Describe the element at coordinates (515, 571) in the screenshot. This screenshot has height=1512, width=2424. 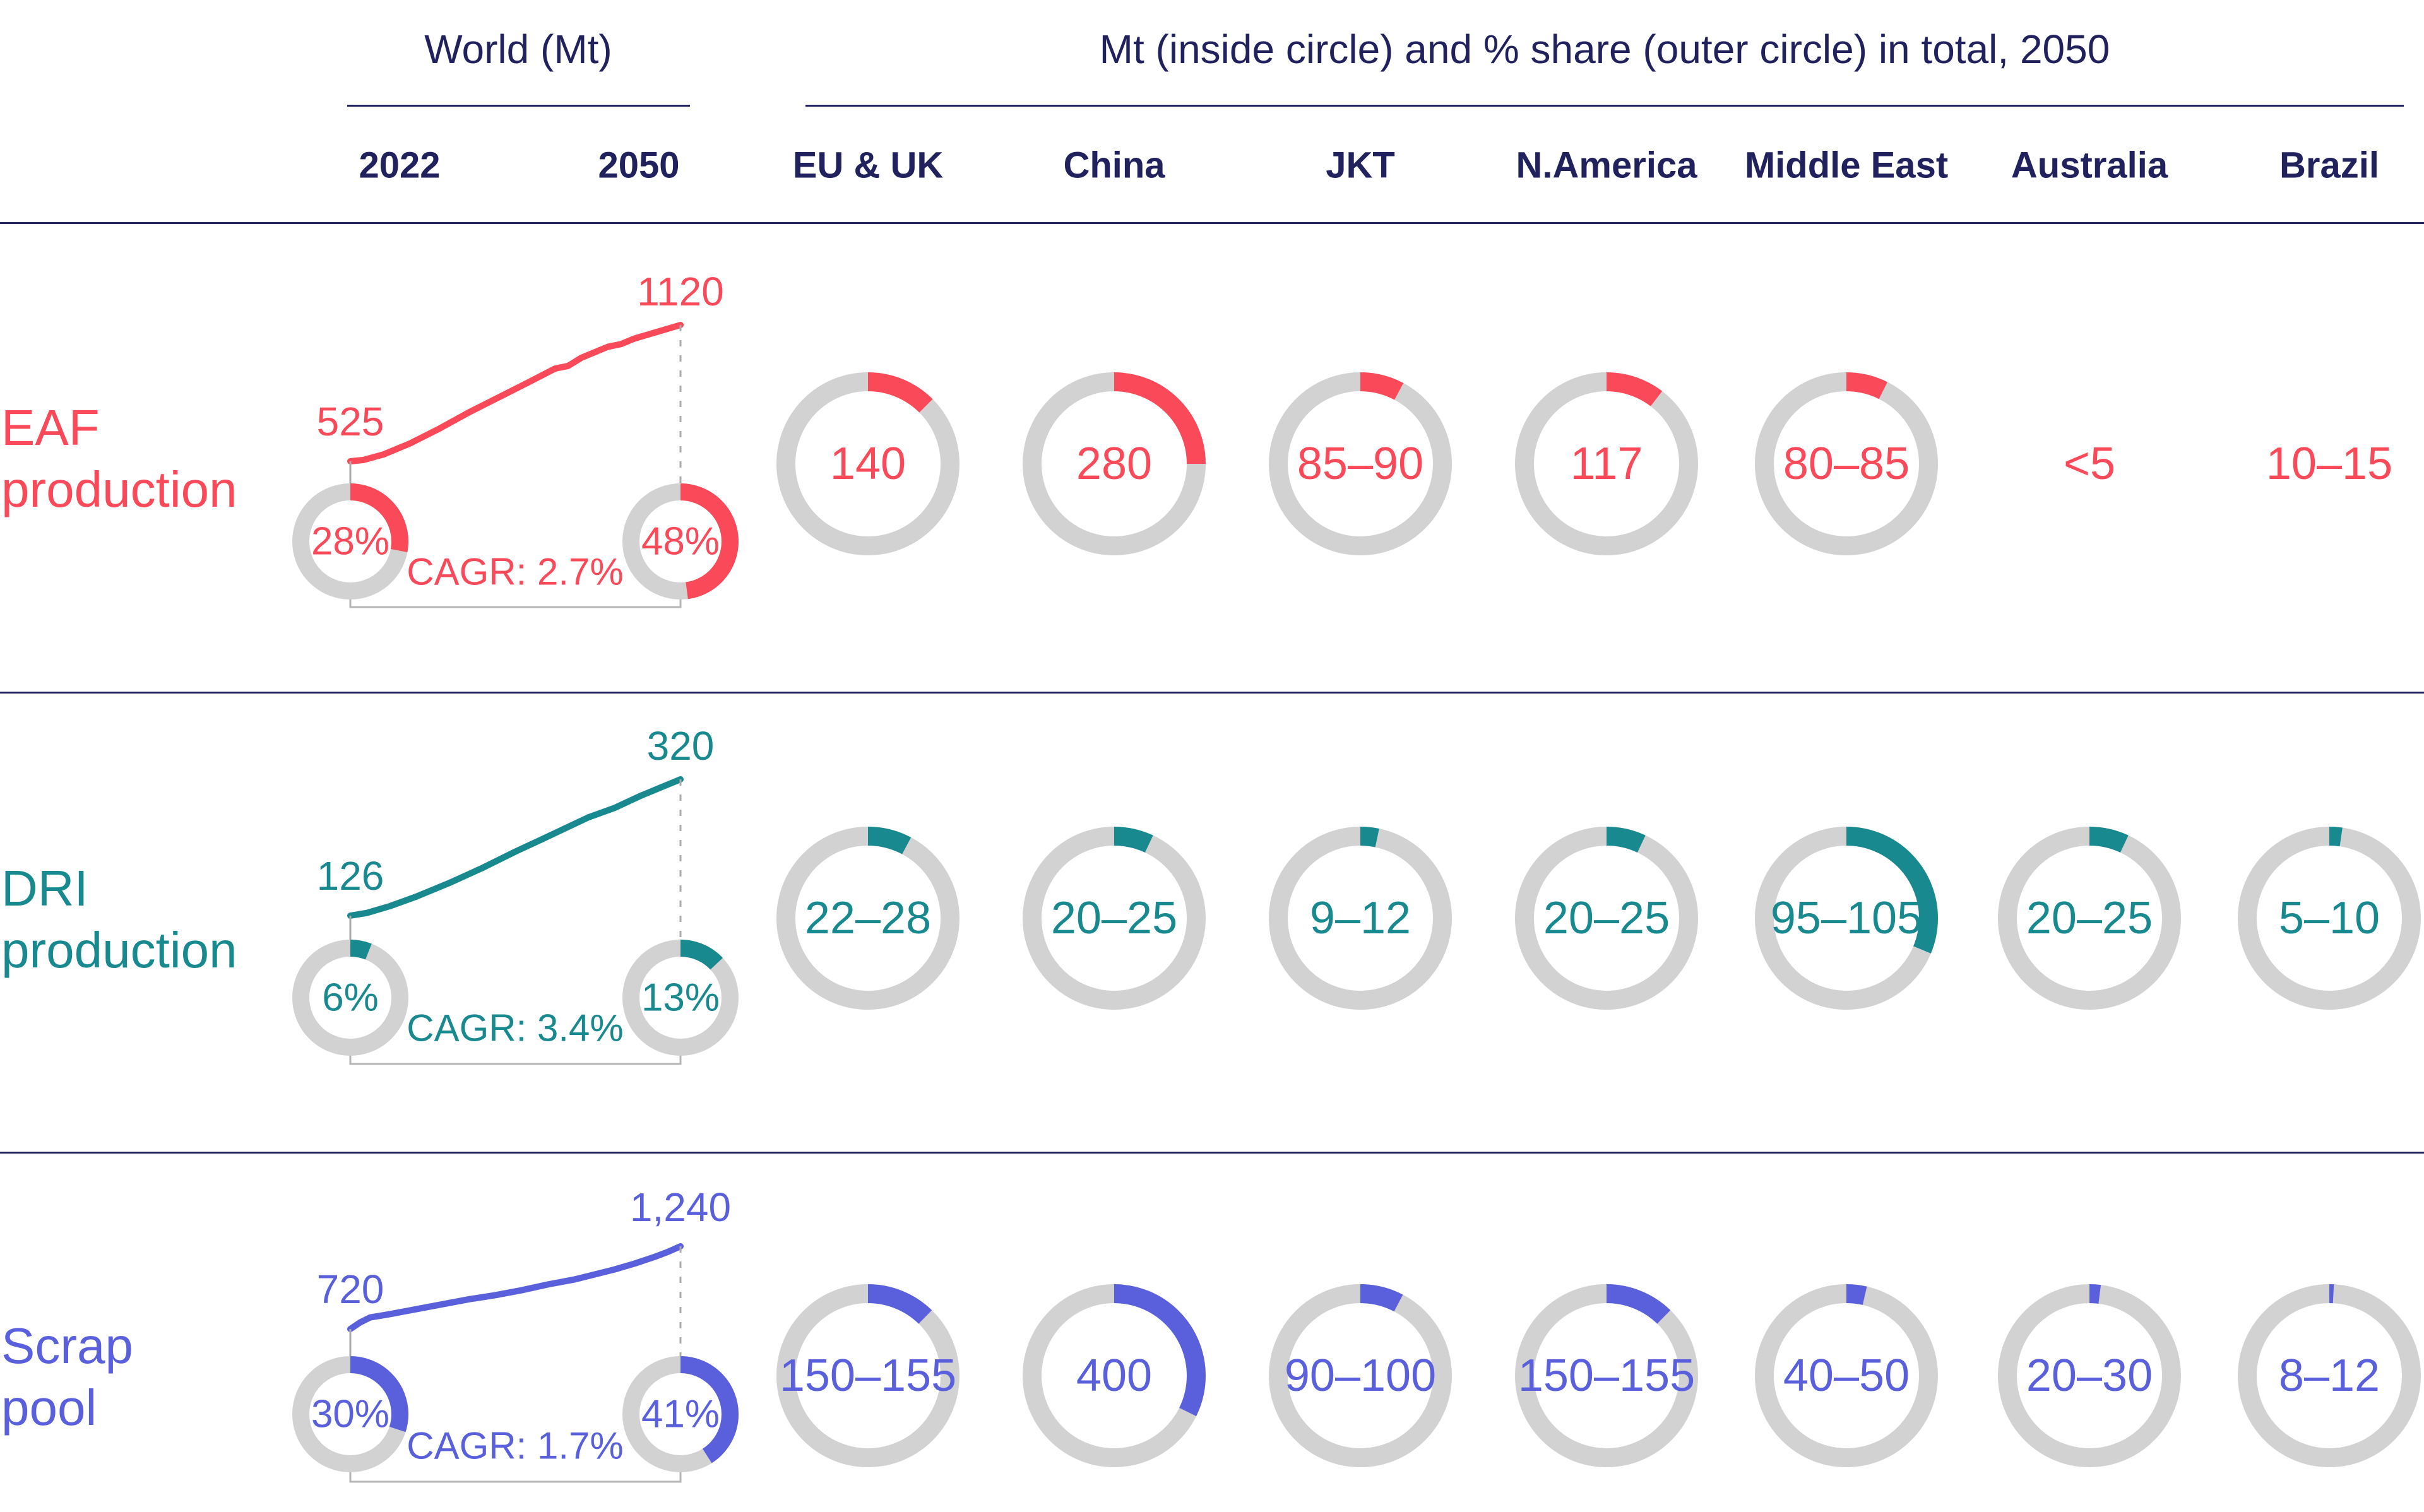
I see `cagr-eaf-production: CAGR: 2.7%` at that location.